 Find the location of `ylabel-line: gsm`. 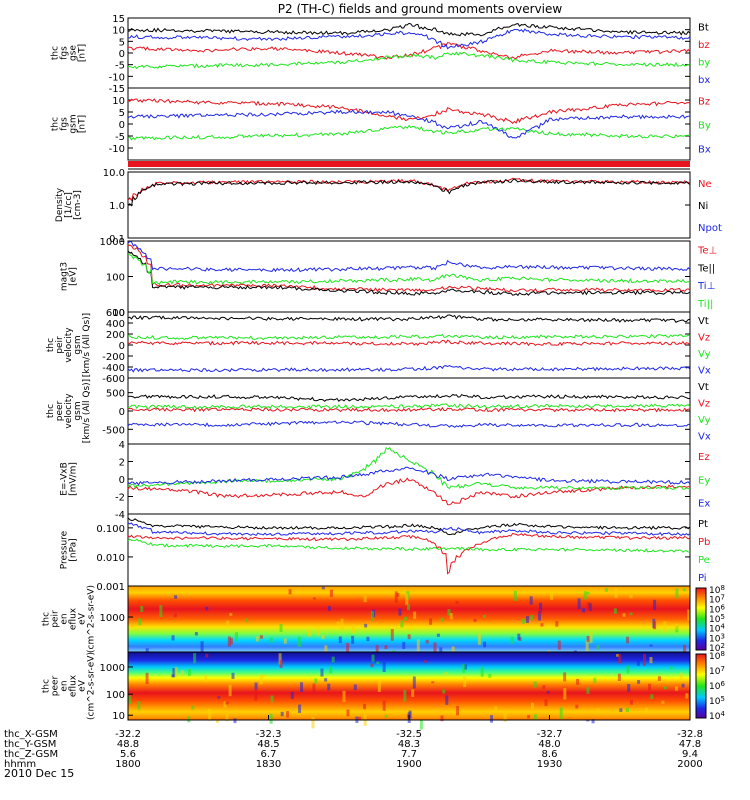

ylabel-line: gsm is located at coordinates (74, 123).